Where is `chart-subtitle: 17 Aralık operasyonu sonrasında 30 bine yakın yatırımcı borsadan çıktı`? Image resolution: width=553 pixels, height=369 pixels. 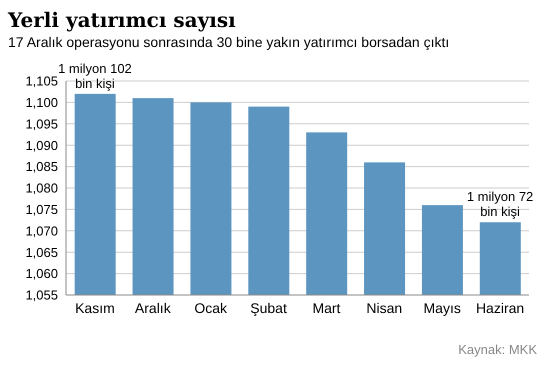 chart-subtitle: 17 Aralık operasyonu sonrasında 30 bine yakın yatırımcı borsadan çıktı is located at coordinates (229, 42).